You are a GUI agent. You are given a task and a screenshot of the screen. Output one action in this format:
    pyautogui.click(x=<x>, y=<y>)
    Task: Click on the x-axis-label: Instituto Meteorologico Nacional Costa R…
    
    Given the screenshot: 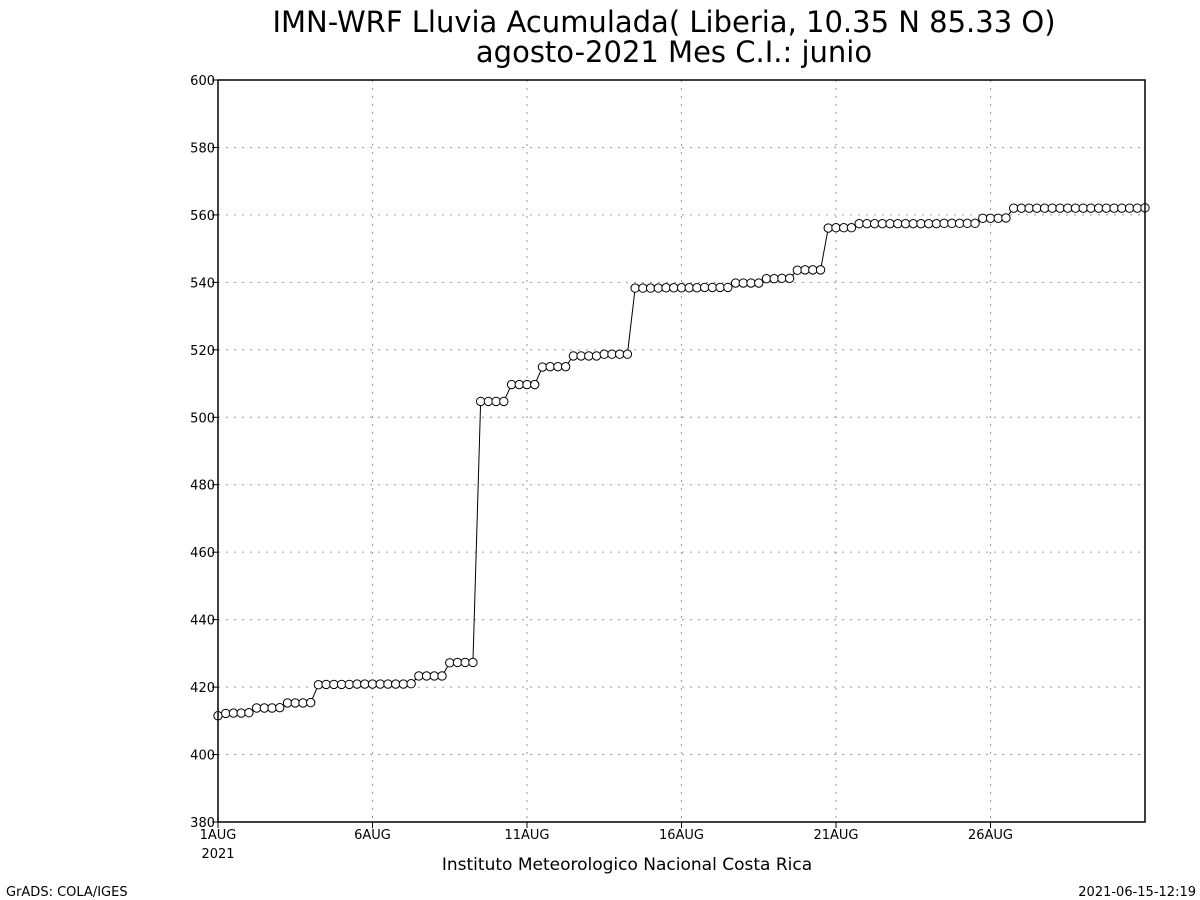 What is the action you would take?
    pyautogui.click(x=627, y=865)
    